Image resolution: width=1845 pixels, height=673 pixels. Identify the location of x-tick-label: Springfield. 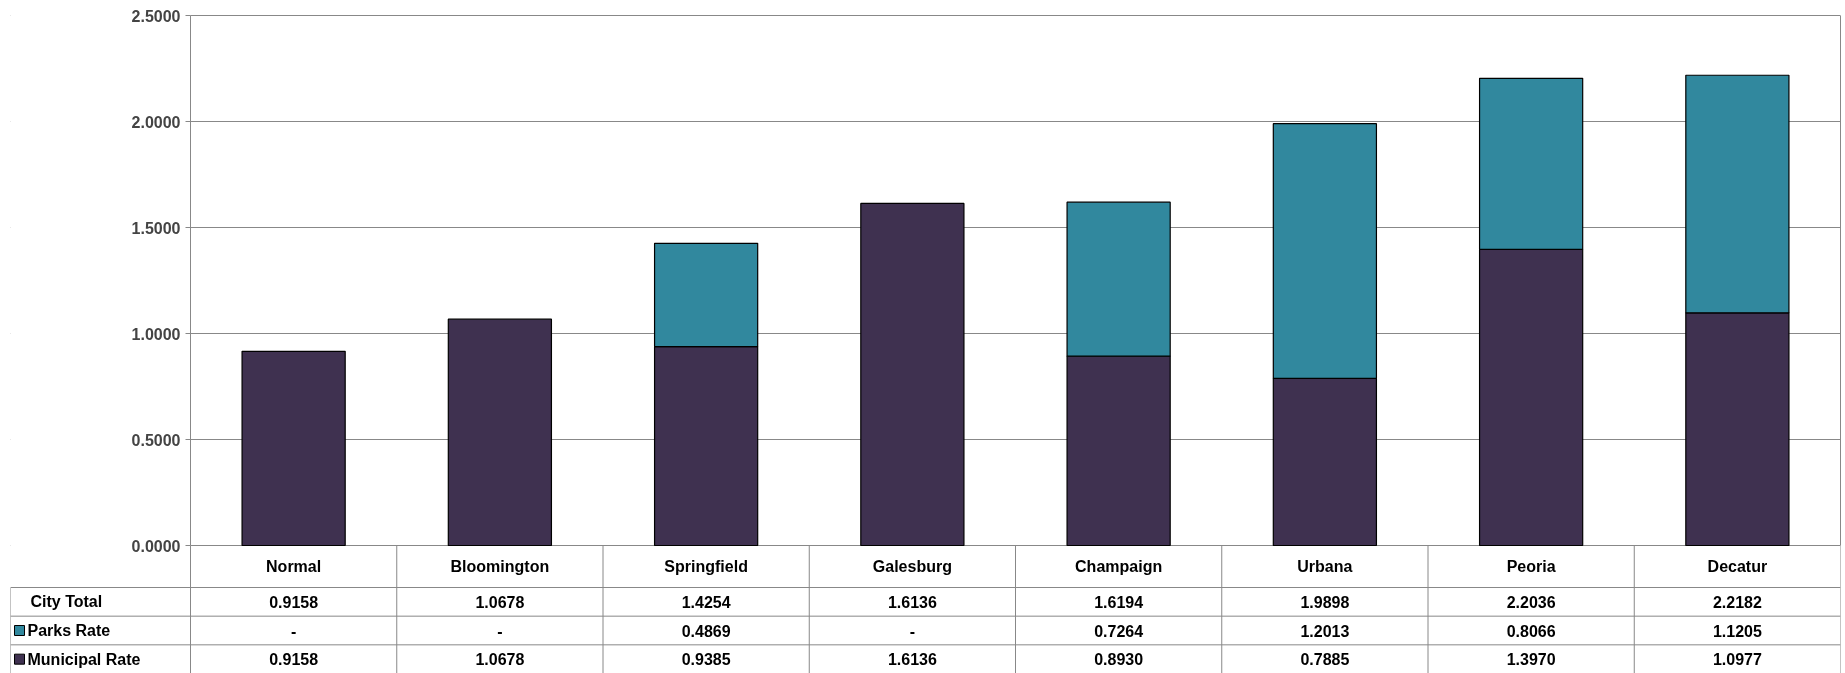
(706, 566).